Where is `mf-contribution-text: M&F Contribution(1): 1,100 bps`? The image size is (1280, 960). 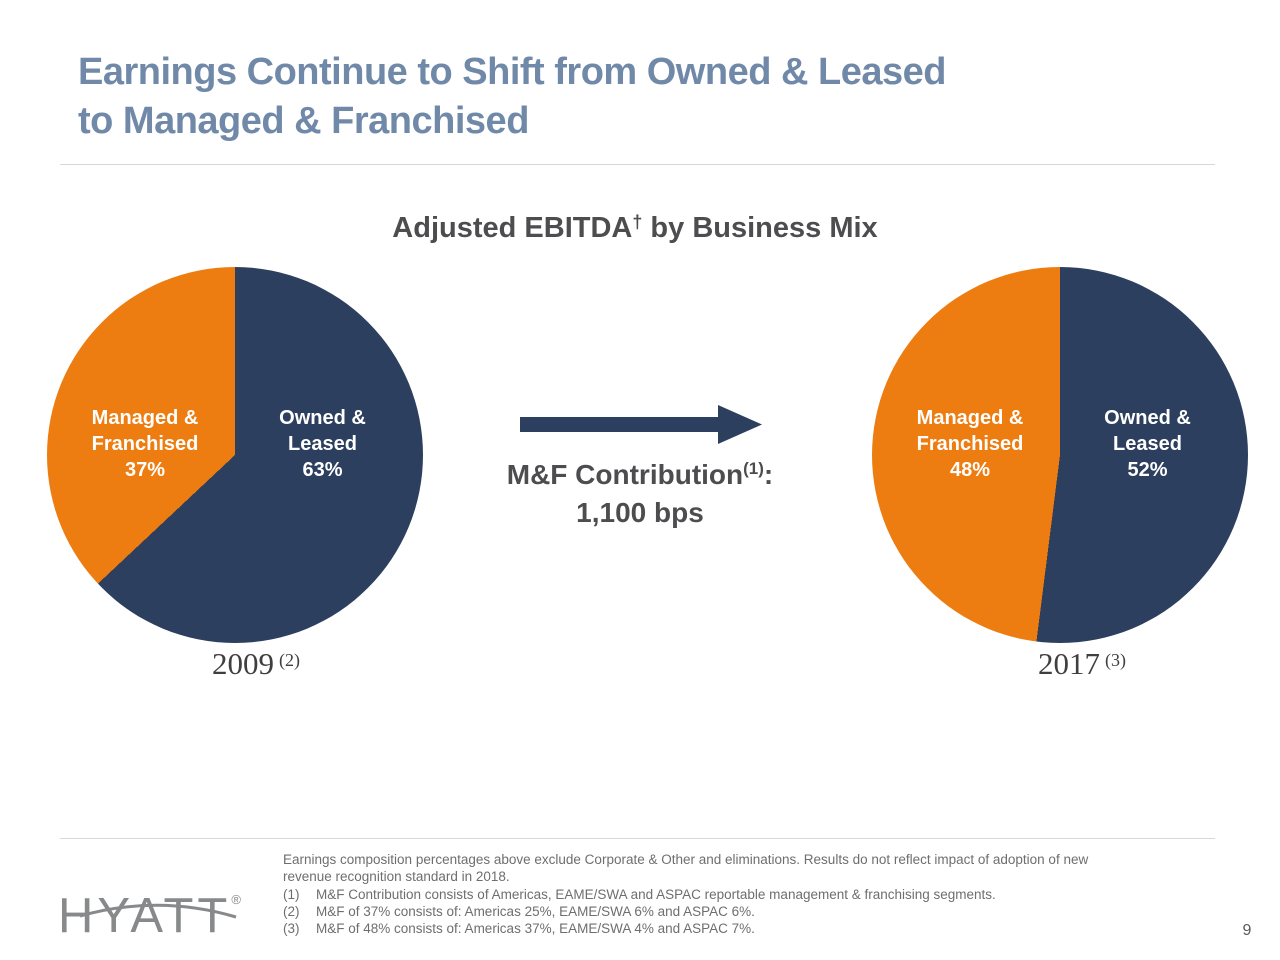
mf-contribution-text: M&F Contribution(1): 1,100 bps is located at coordinates (640, 491).